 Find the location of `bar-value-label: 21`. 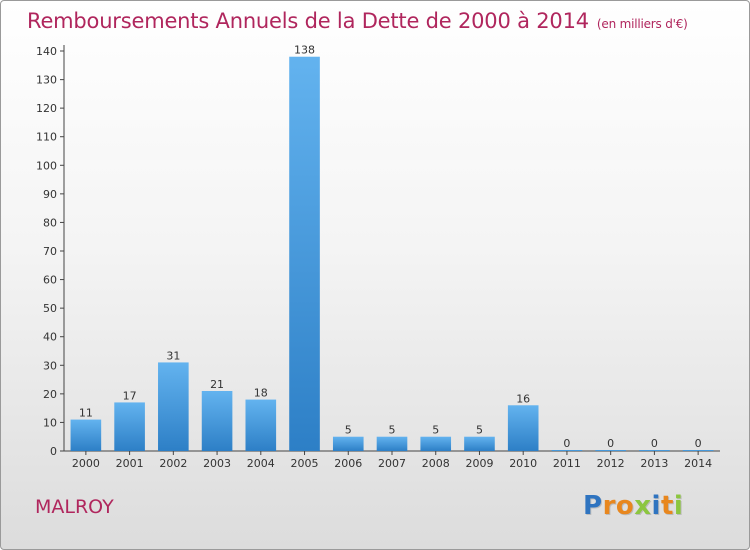

bar-value-label: 21 is located at coordinates (217, 384).